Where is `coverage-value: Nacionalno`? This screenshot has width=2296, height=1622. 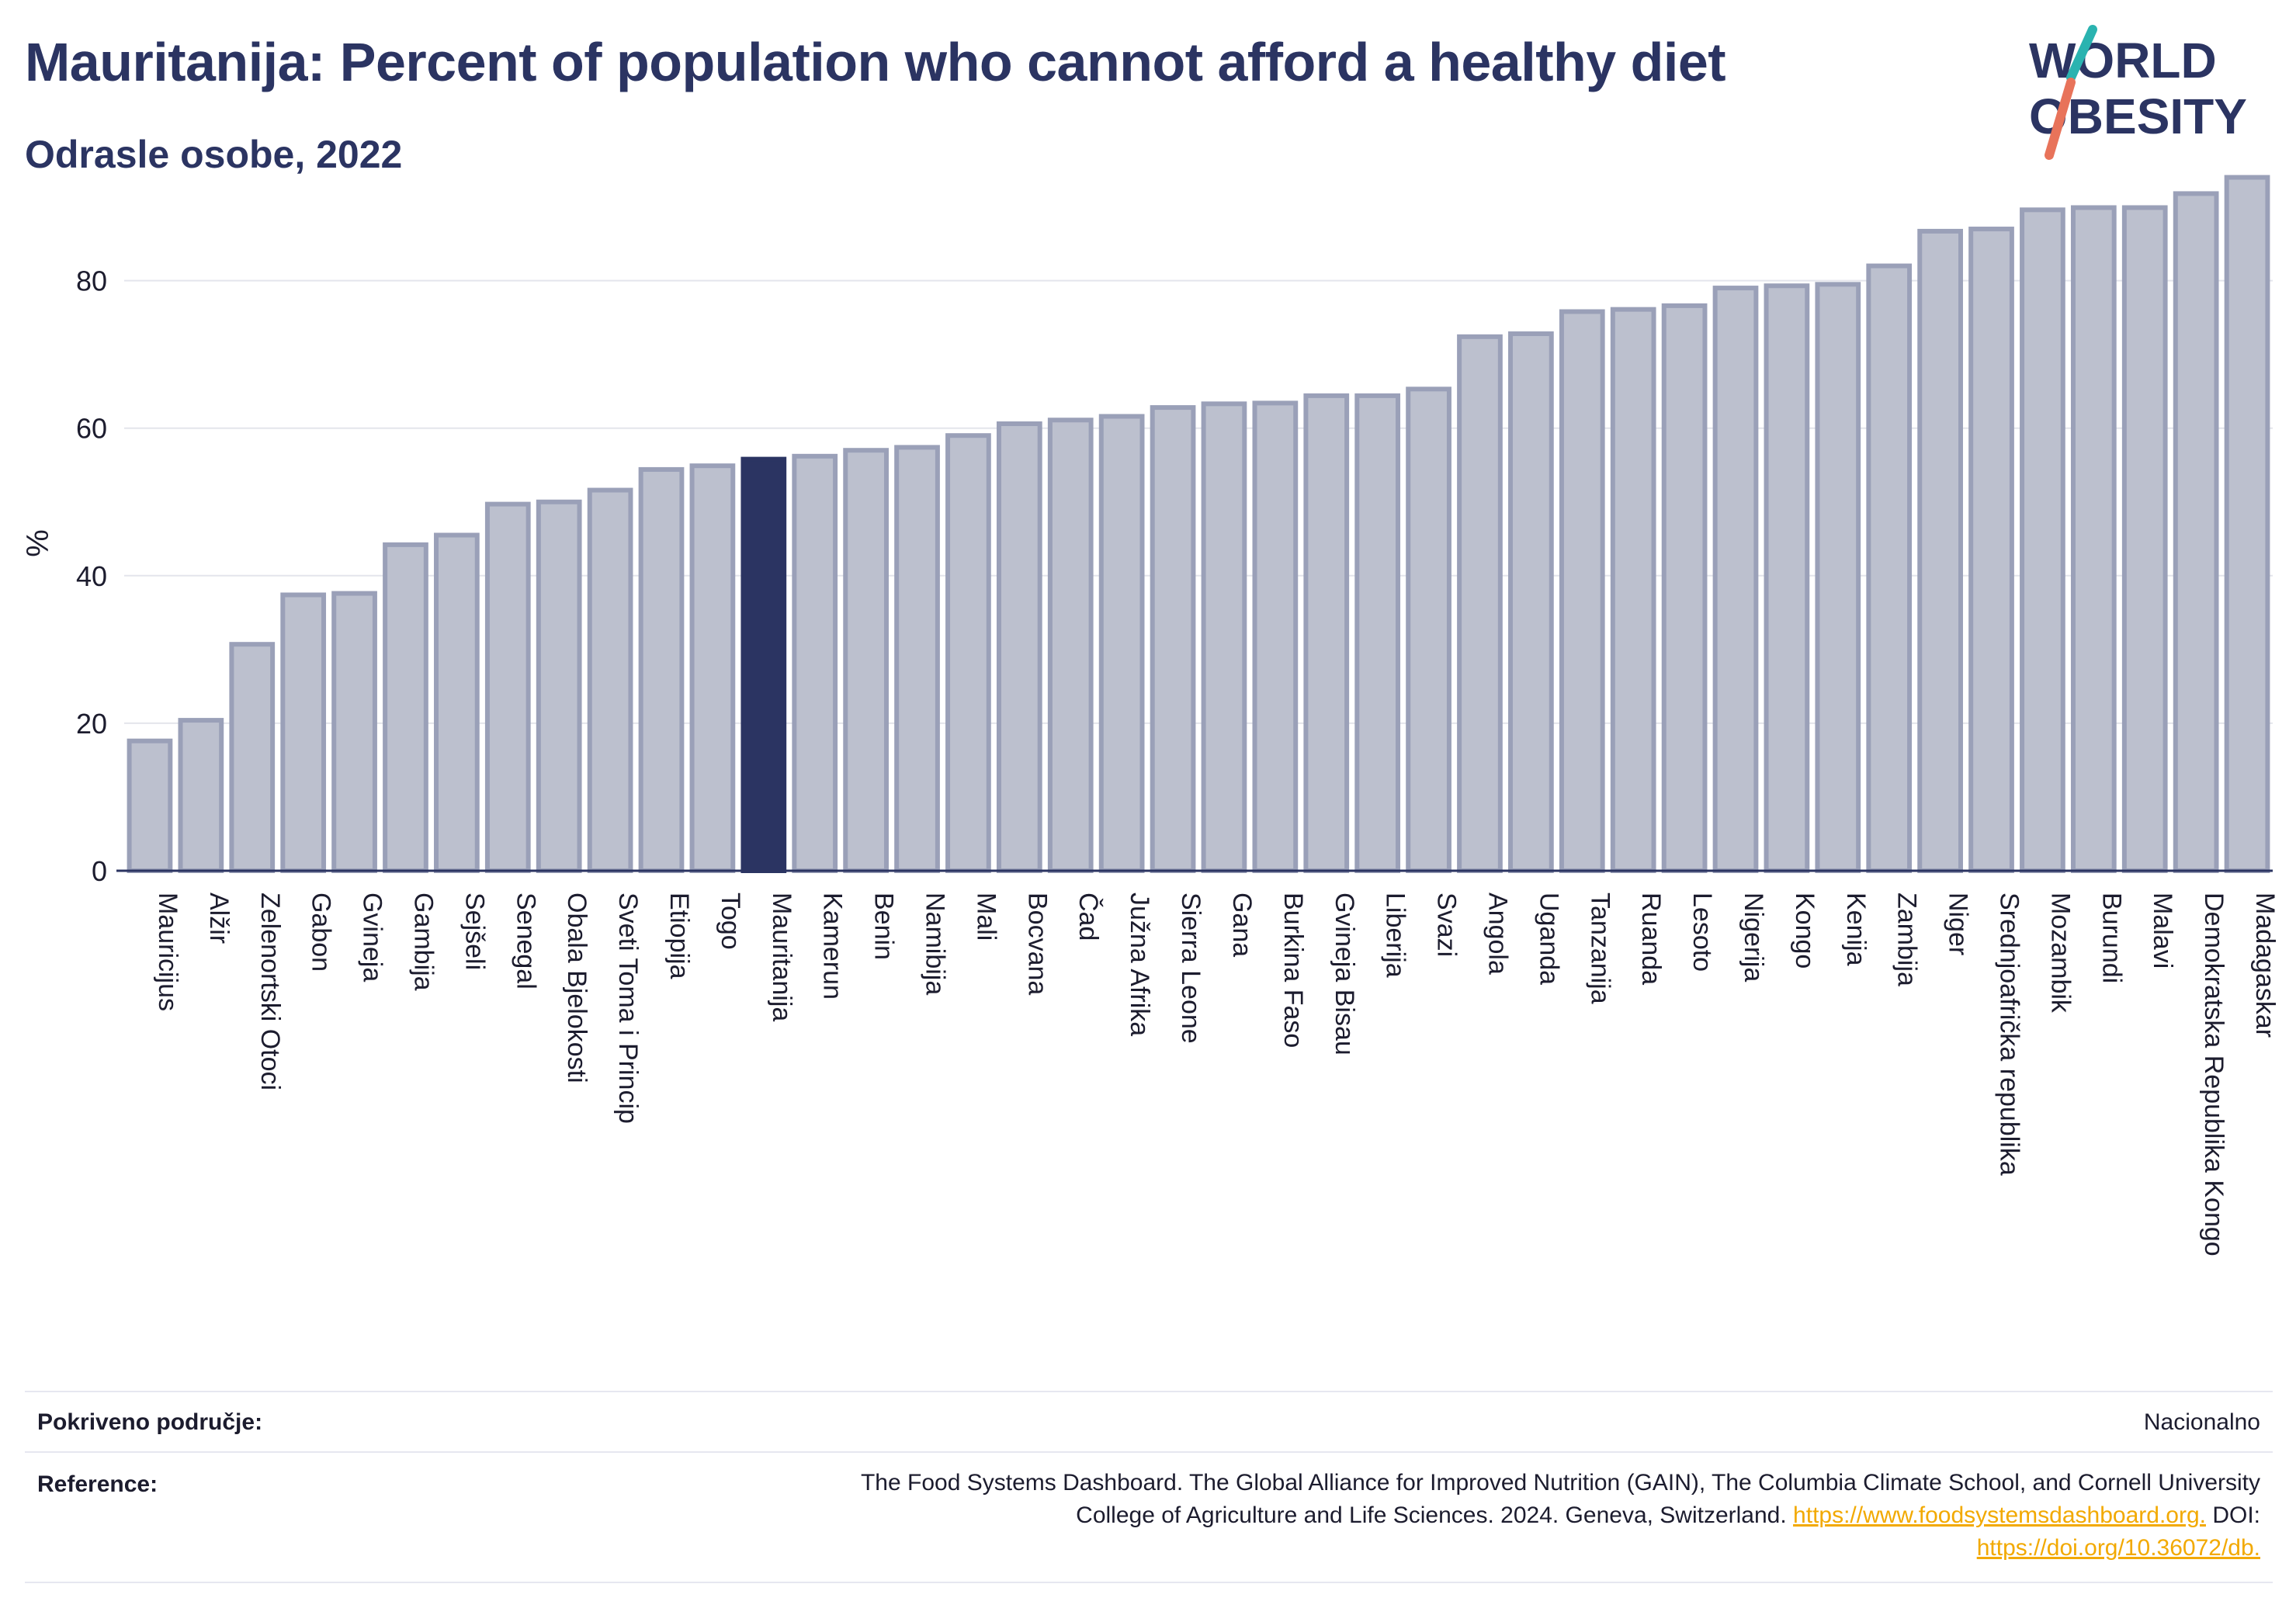
coverage-value: Nacionalno is located at coordinates (2201, 1422).